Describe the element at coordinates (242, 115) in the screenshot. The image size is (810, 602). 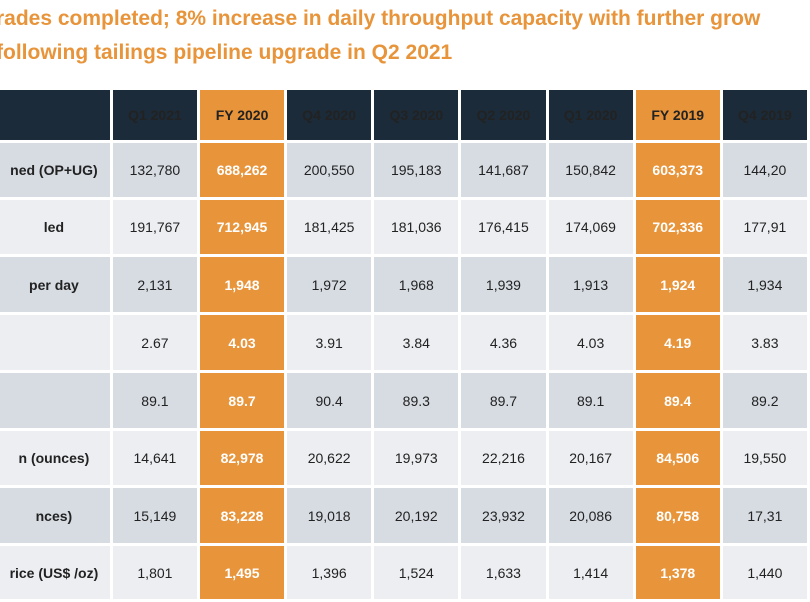
I see `column-header-fy-2020: FY 2020` at that location.